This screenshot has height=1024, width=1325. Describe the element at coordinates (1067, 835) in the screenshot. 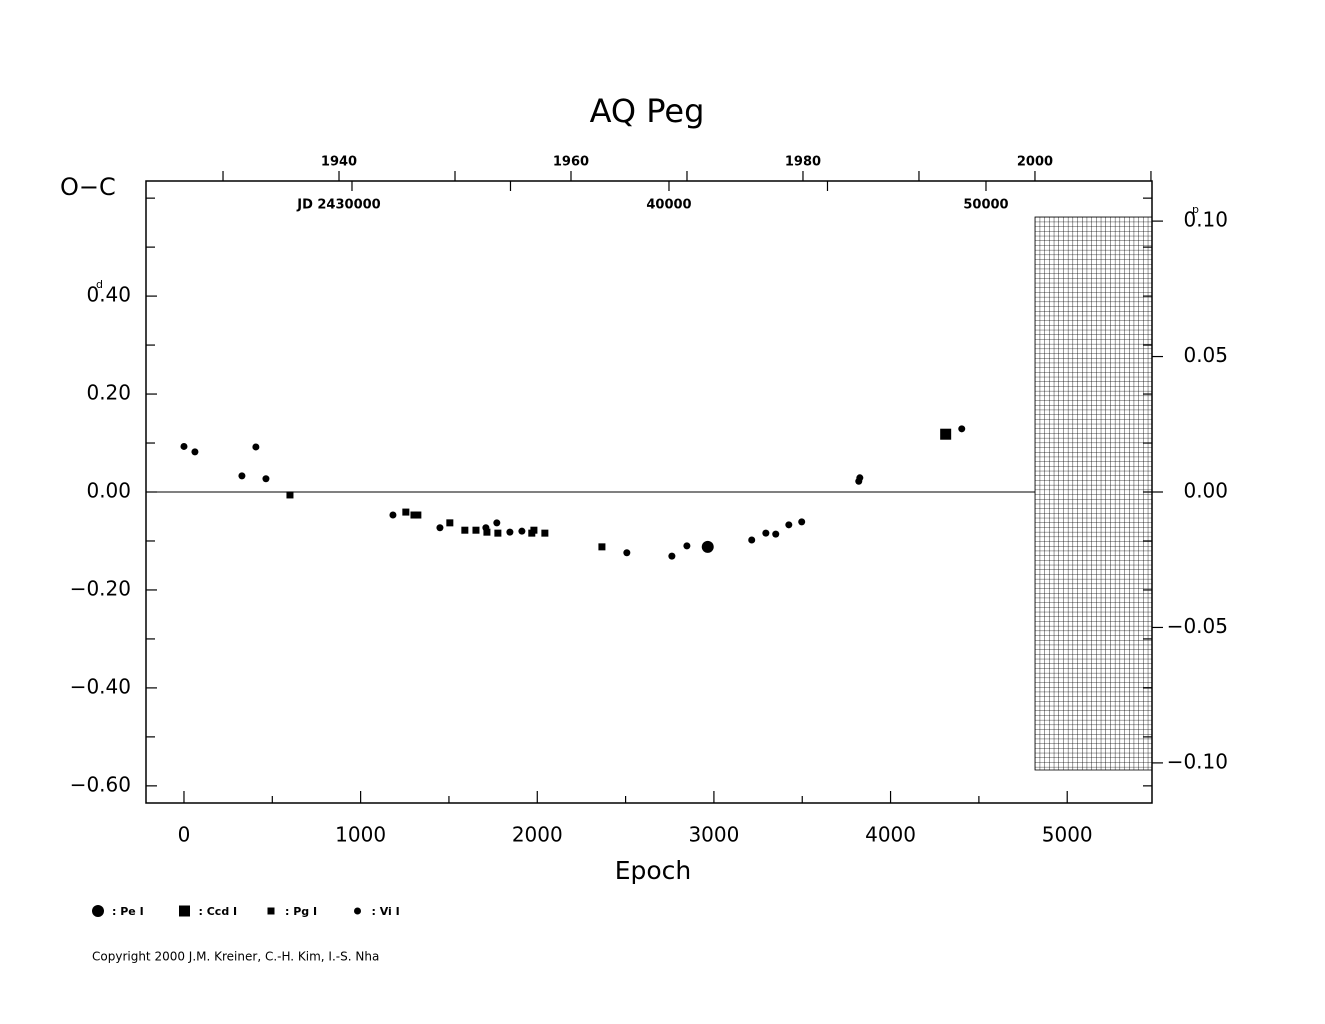

I see `x-tick-label: 5000` at that location.